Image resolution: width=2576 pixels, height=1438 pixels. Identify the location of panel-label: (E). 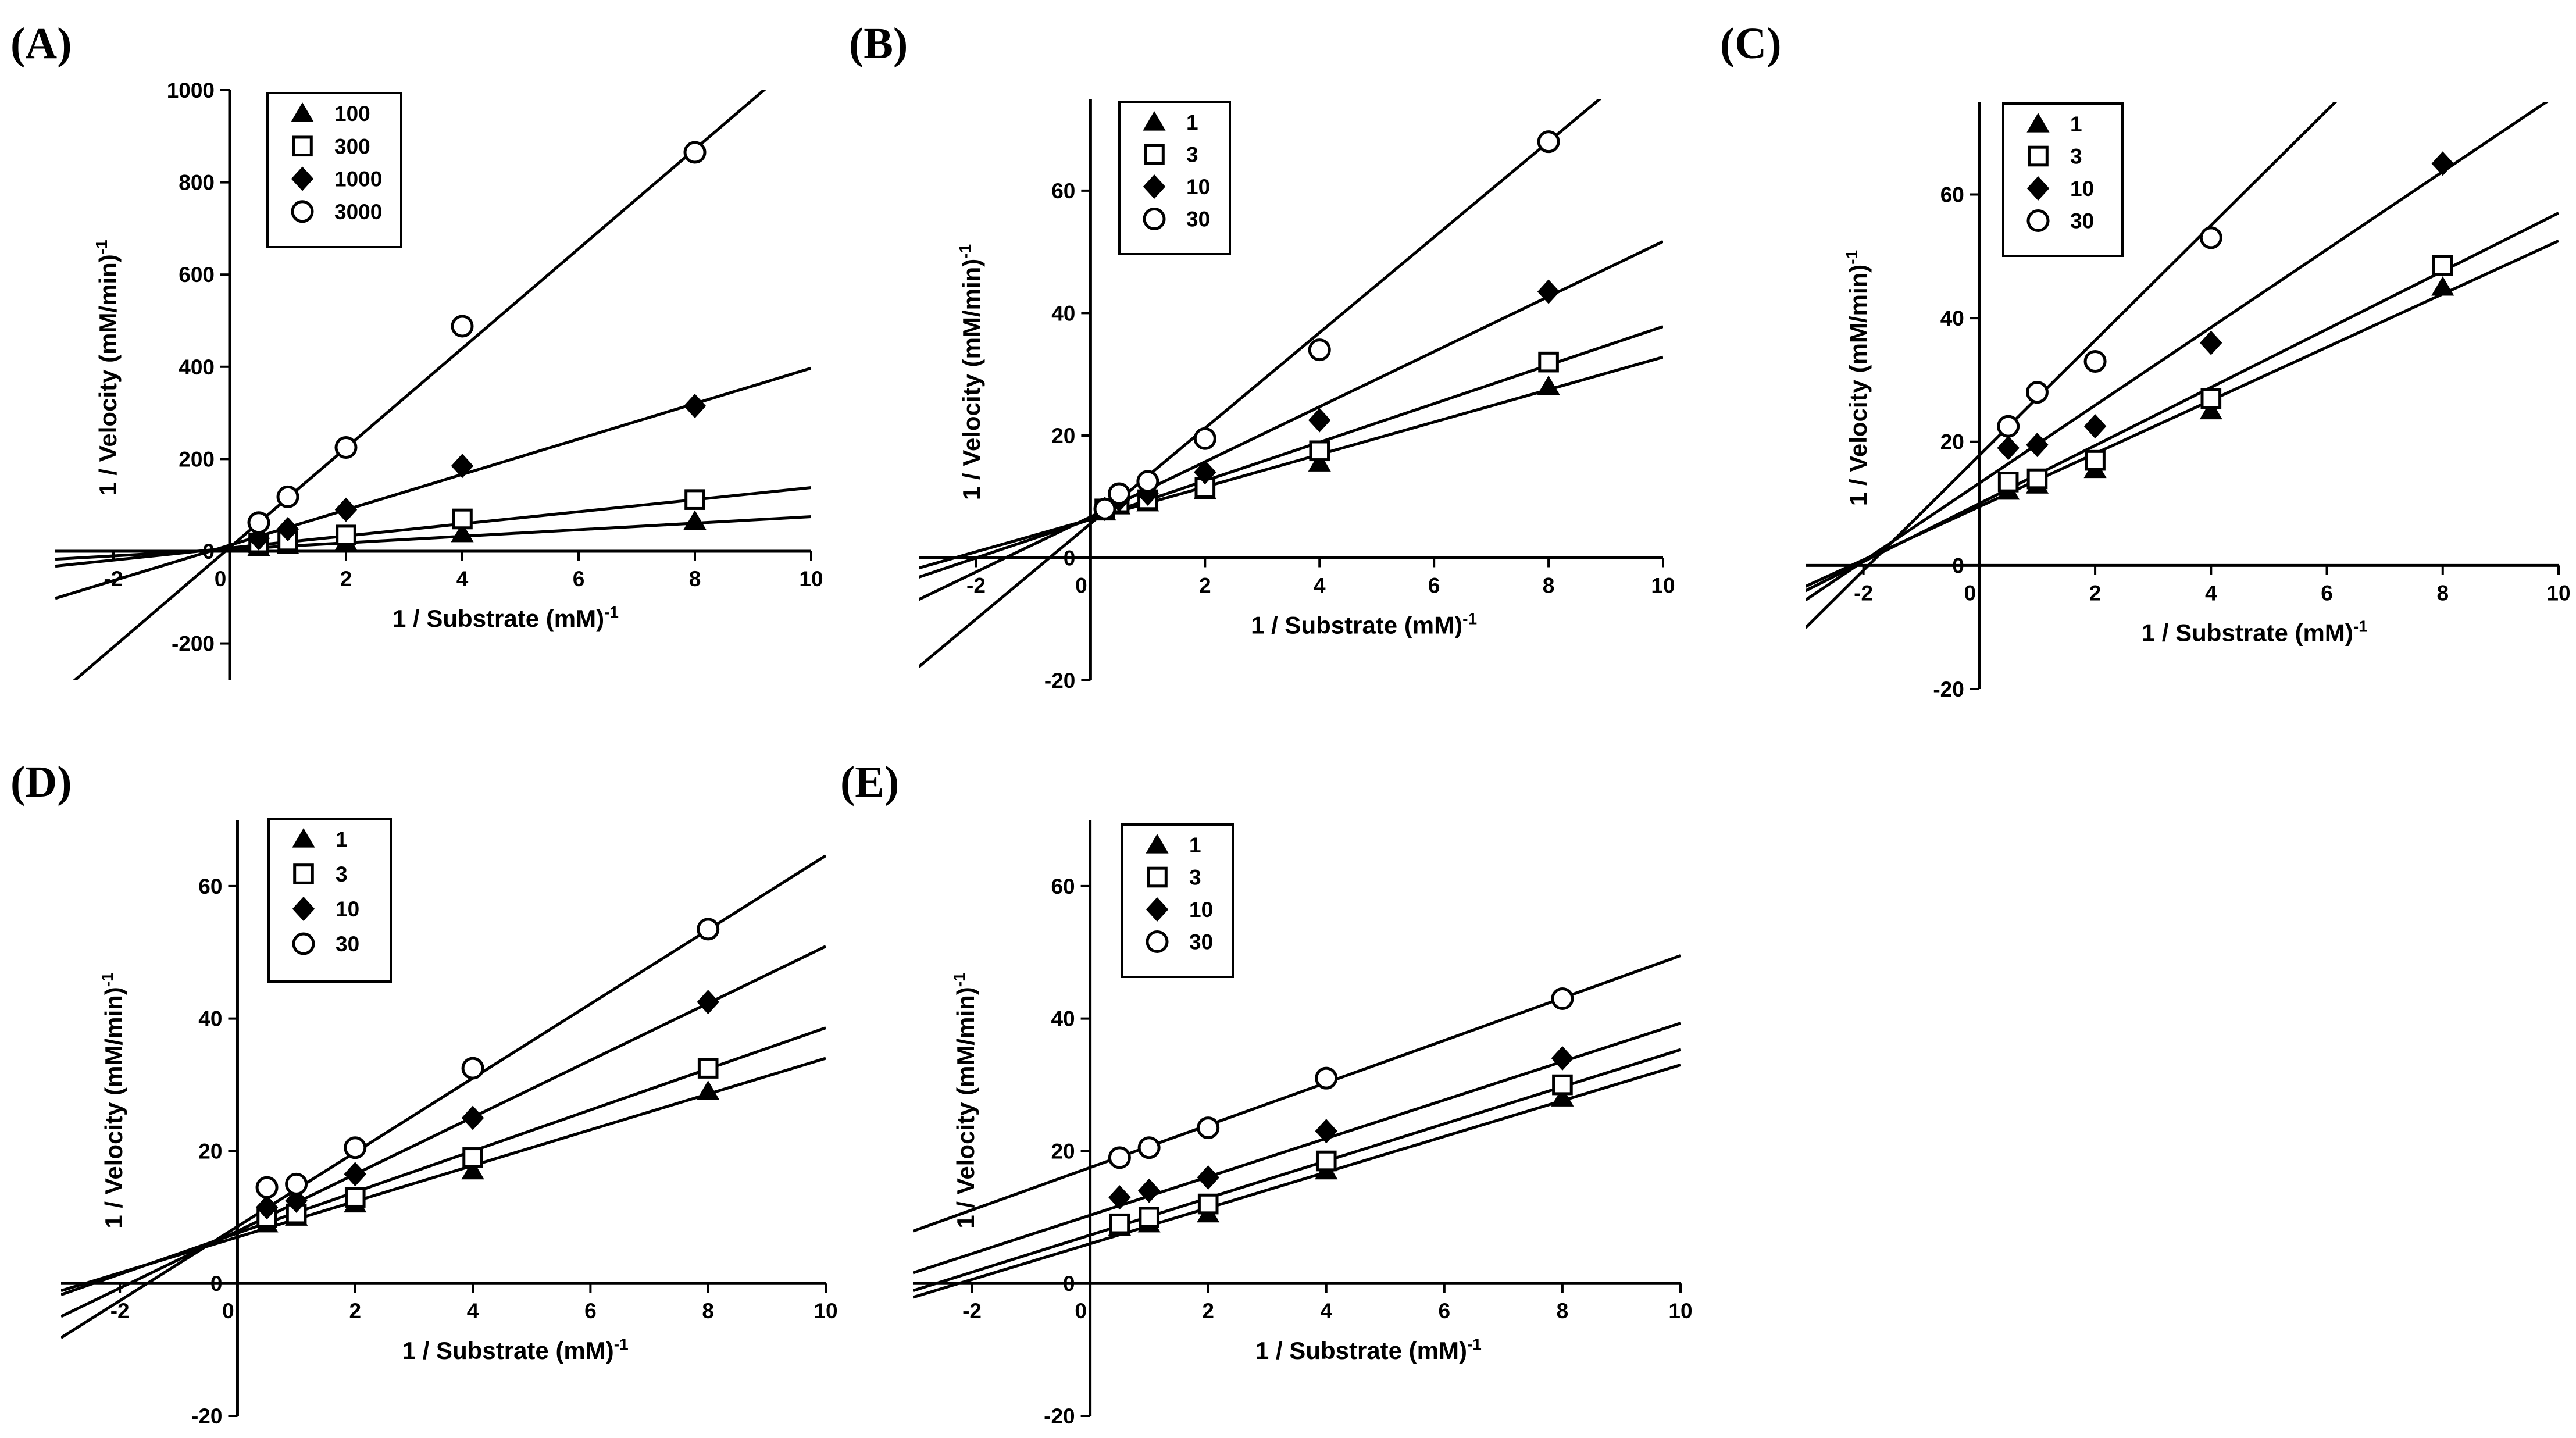
(870, 782).